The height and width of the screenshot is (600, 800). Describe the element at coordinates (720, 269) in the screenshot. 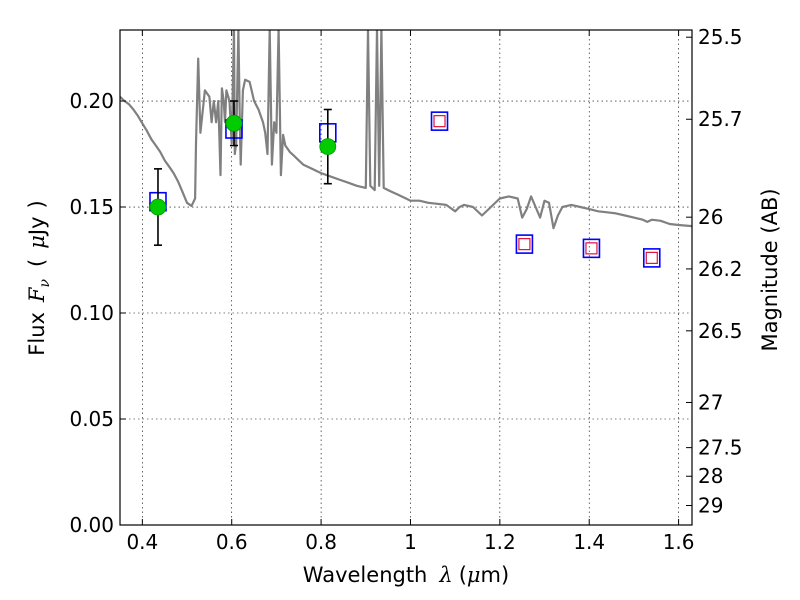

I see `right-tick-label: 26.2` at that location.